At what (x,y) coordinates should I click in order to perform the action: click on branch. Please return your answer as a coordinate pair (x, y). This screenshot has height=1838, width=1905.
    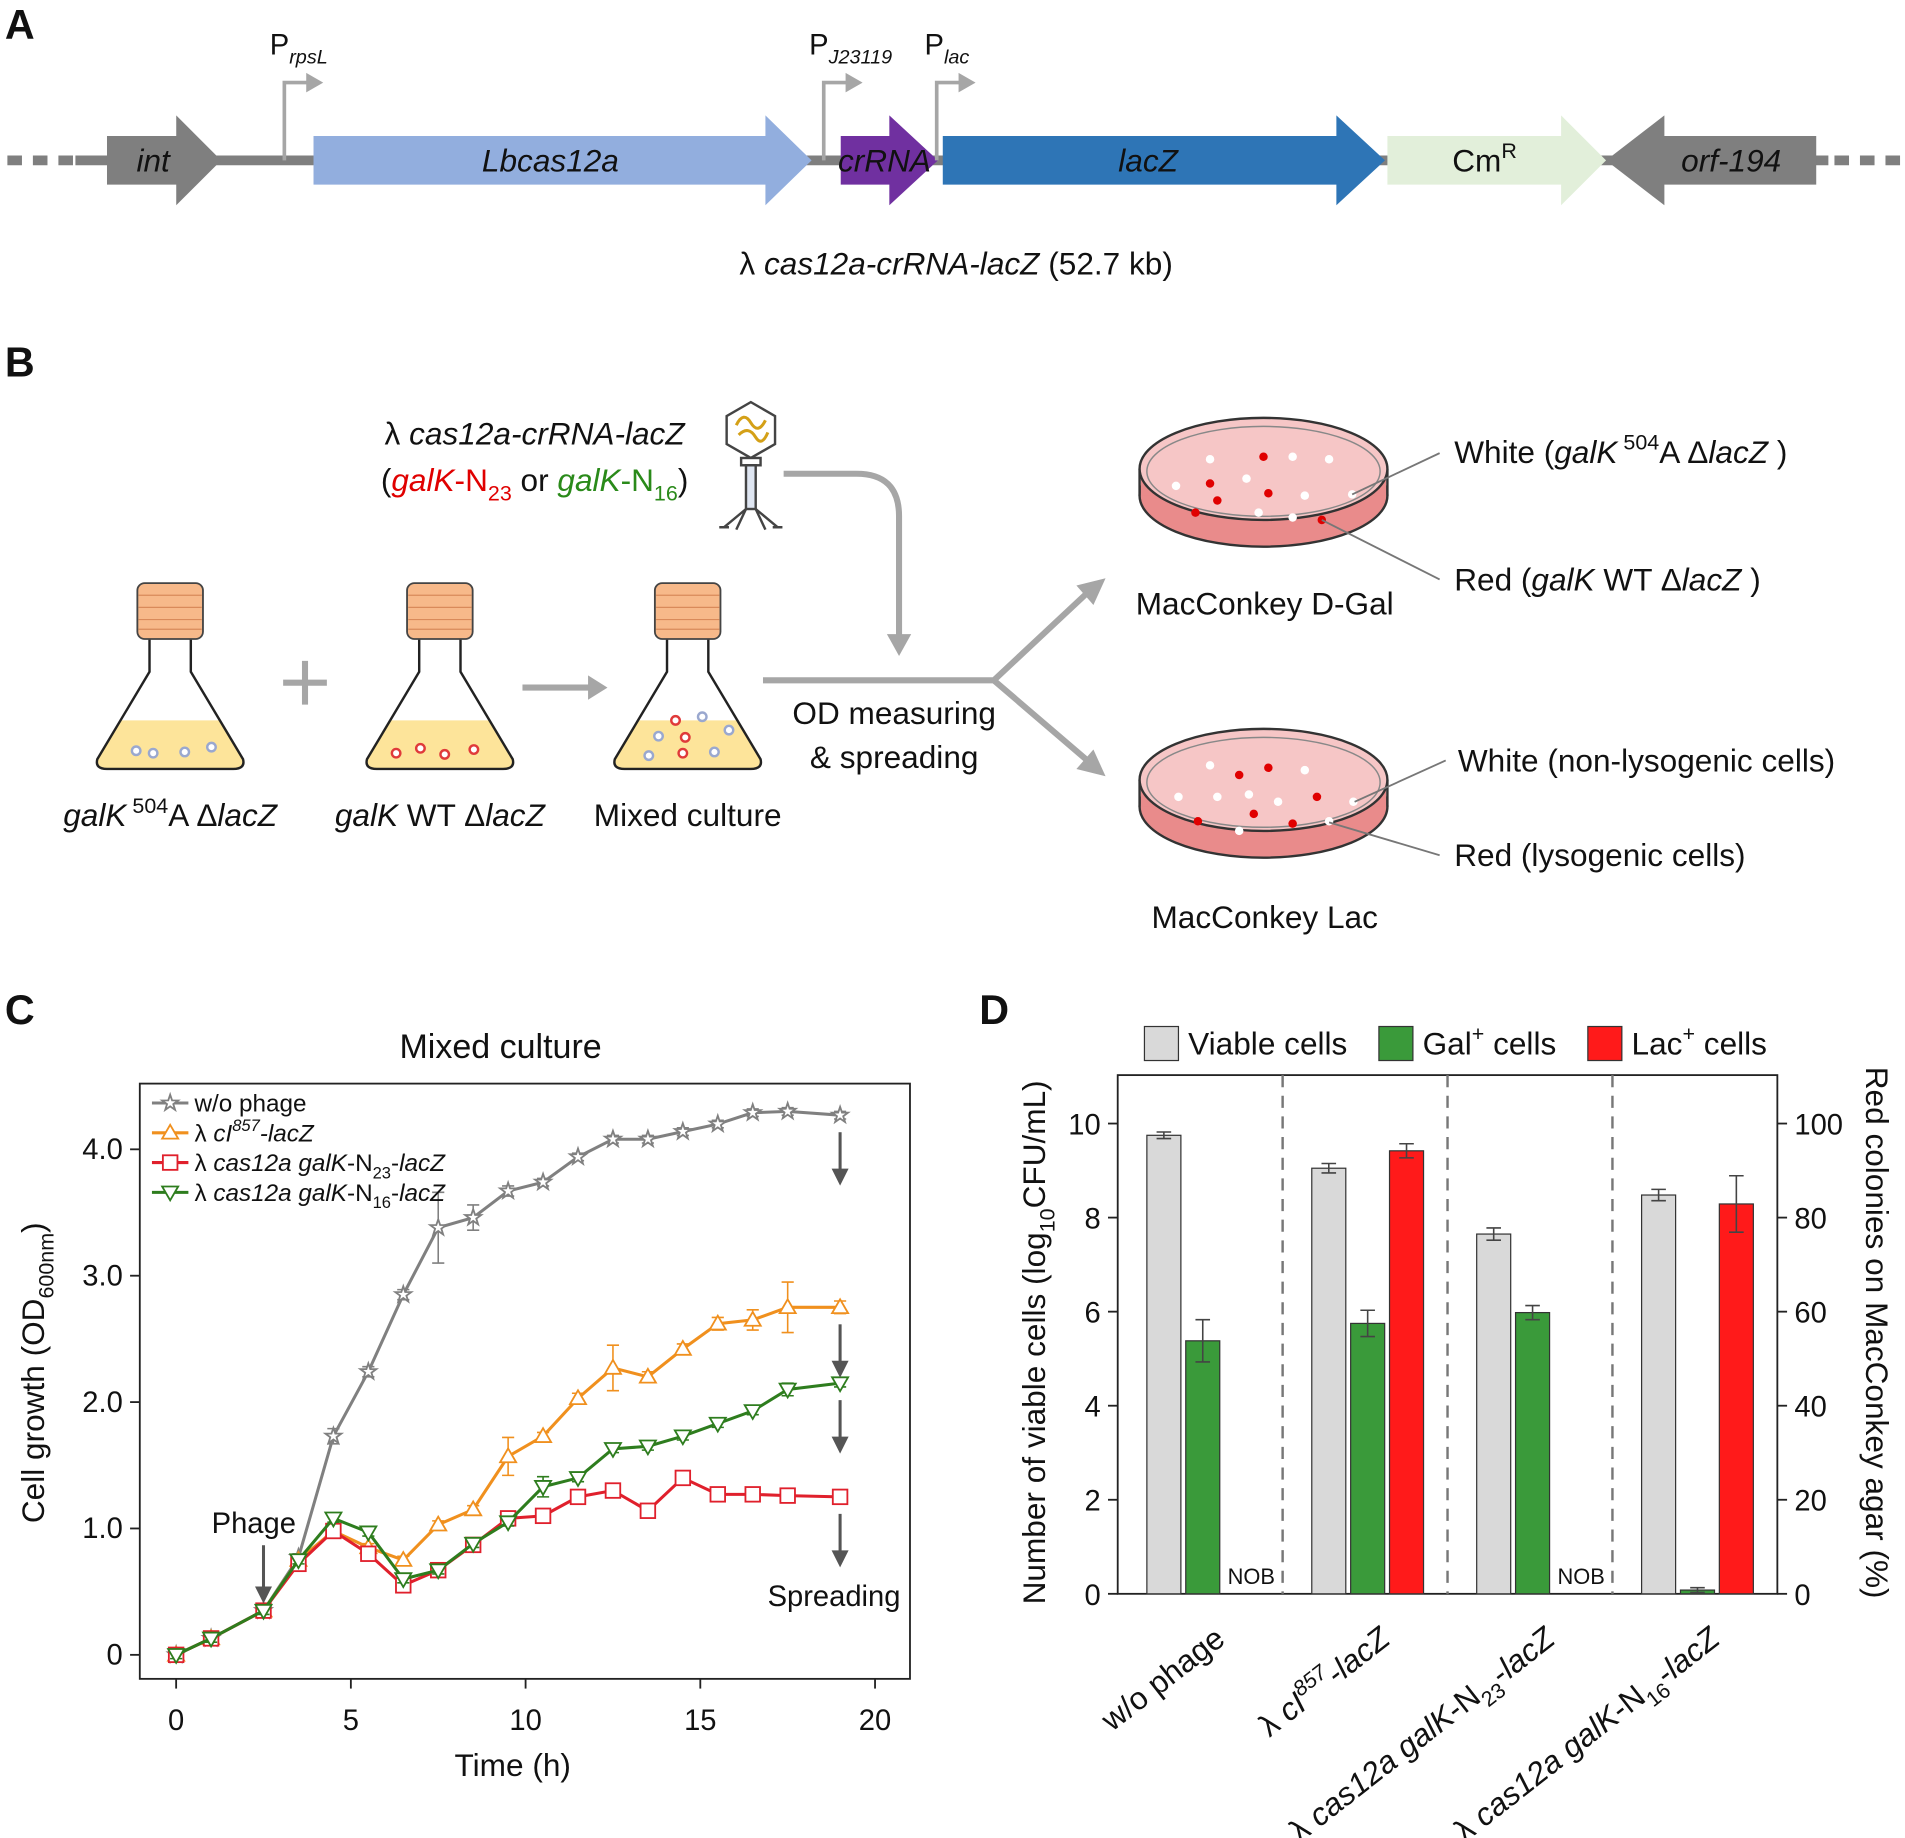
    Looking at the image, I should click on (926, 676).